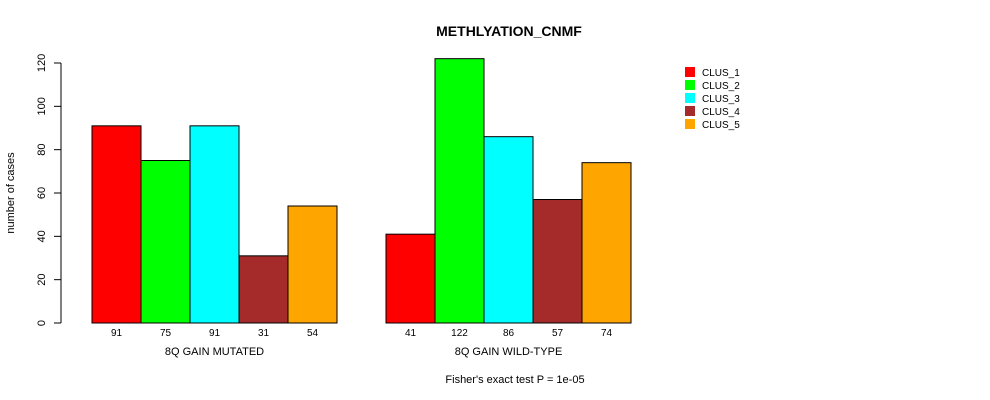 Image resolution: width=990 pixels, height=400 pixels. What do you see at coordinates (363, 352) in the screenshot?
I see `group-labels: 8Q GAIN MUTATED 8Q GAIN WILD-TYPE` at bounding box center [363, 352].